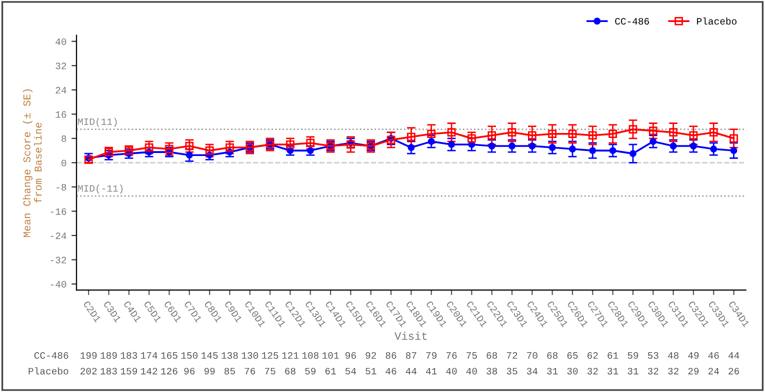 Image resolution: width=765 pixels, height=392 pixels. What do you see at coordinates (209, 371) in the screenshot?
I see `text: 99` at bounding box center [209, 371].